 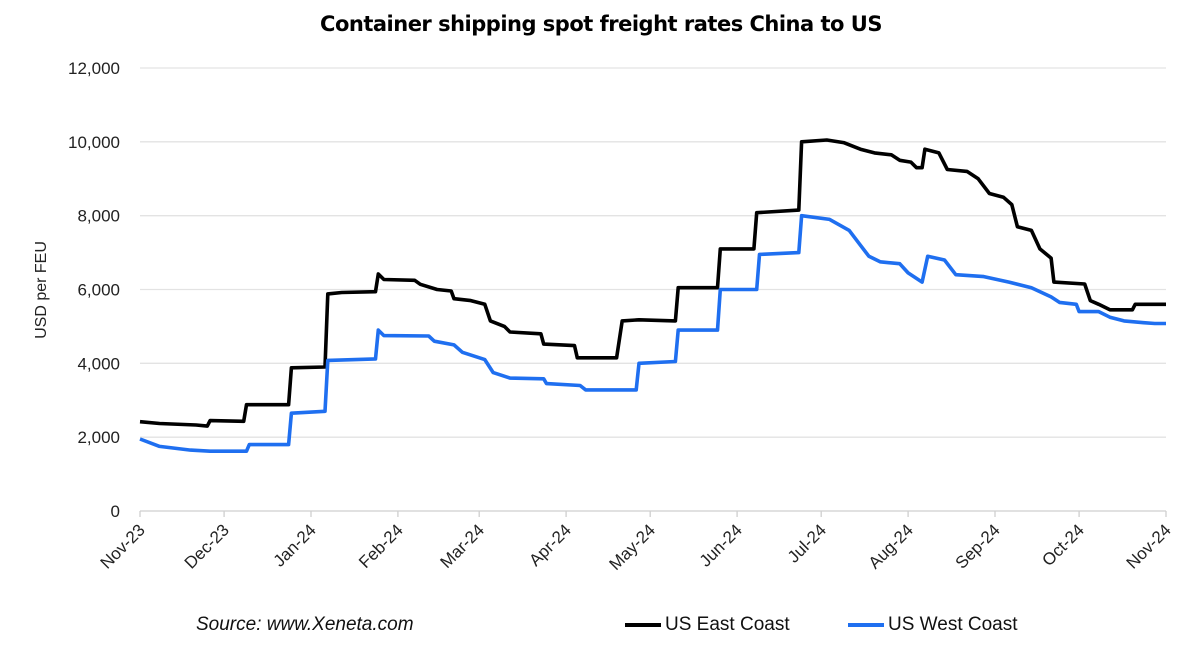 What do you see at coordinates (727, 624) in the screenshot?
I see `legend-label: US East Coast` at bounding box center [727, 624].